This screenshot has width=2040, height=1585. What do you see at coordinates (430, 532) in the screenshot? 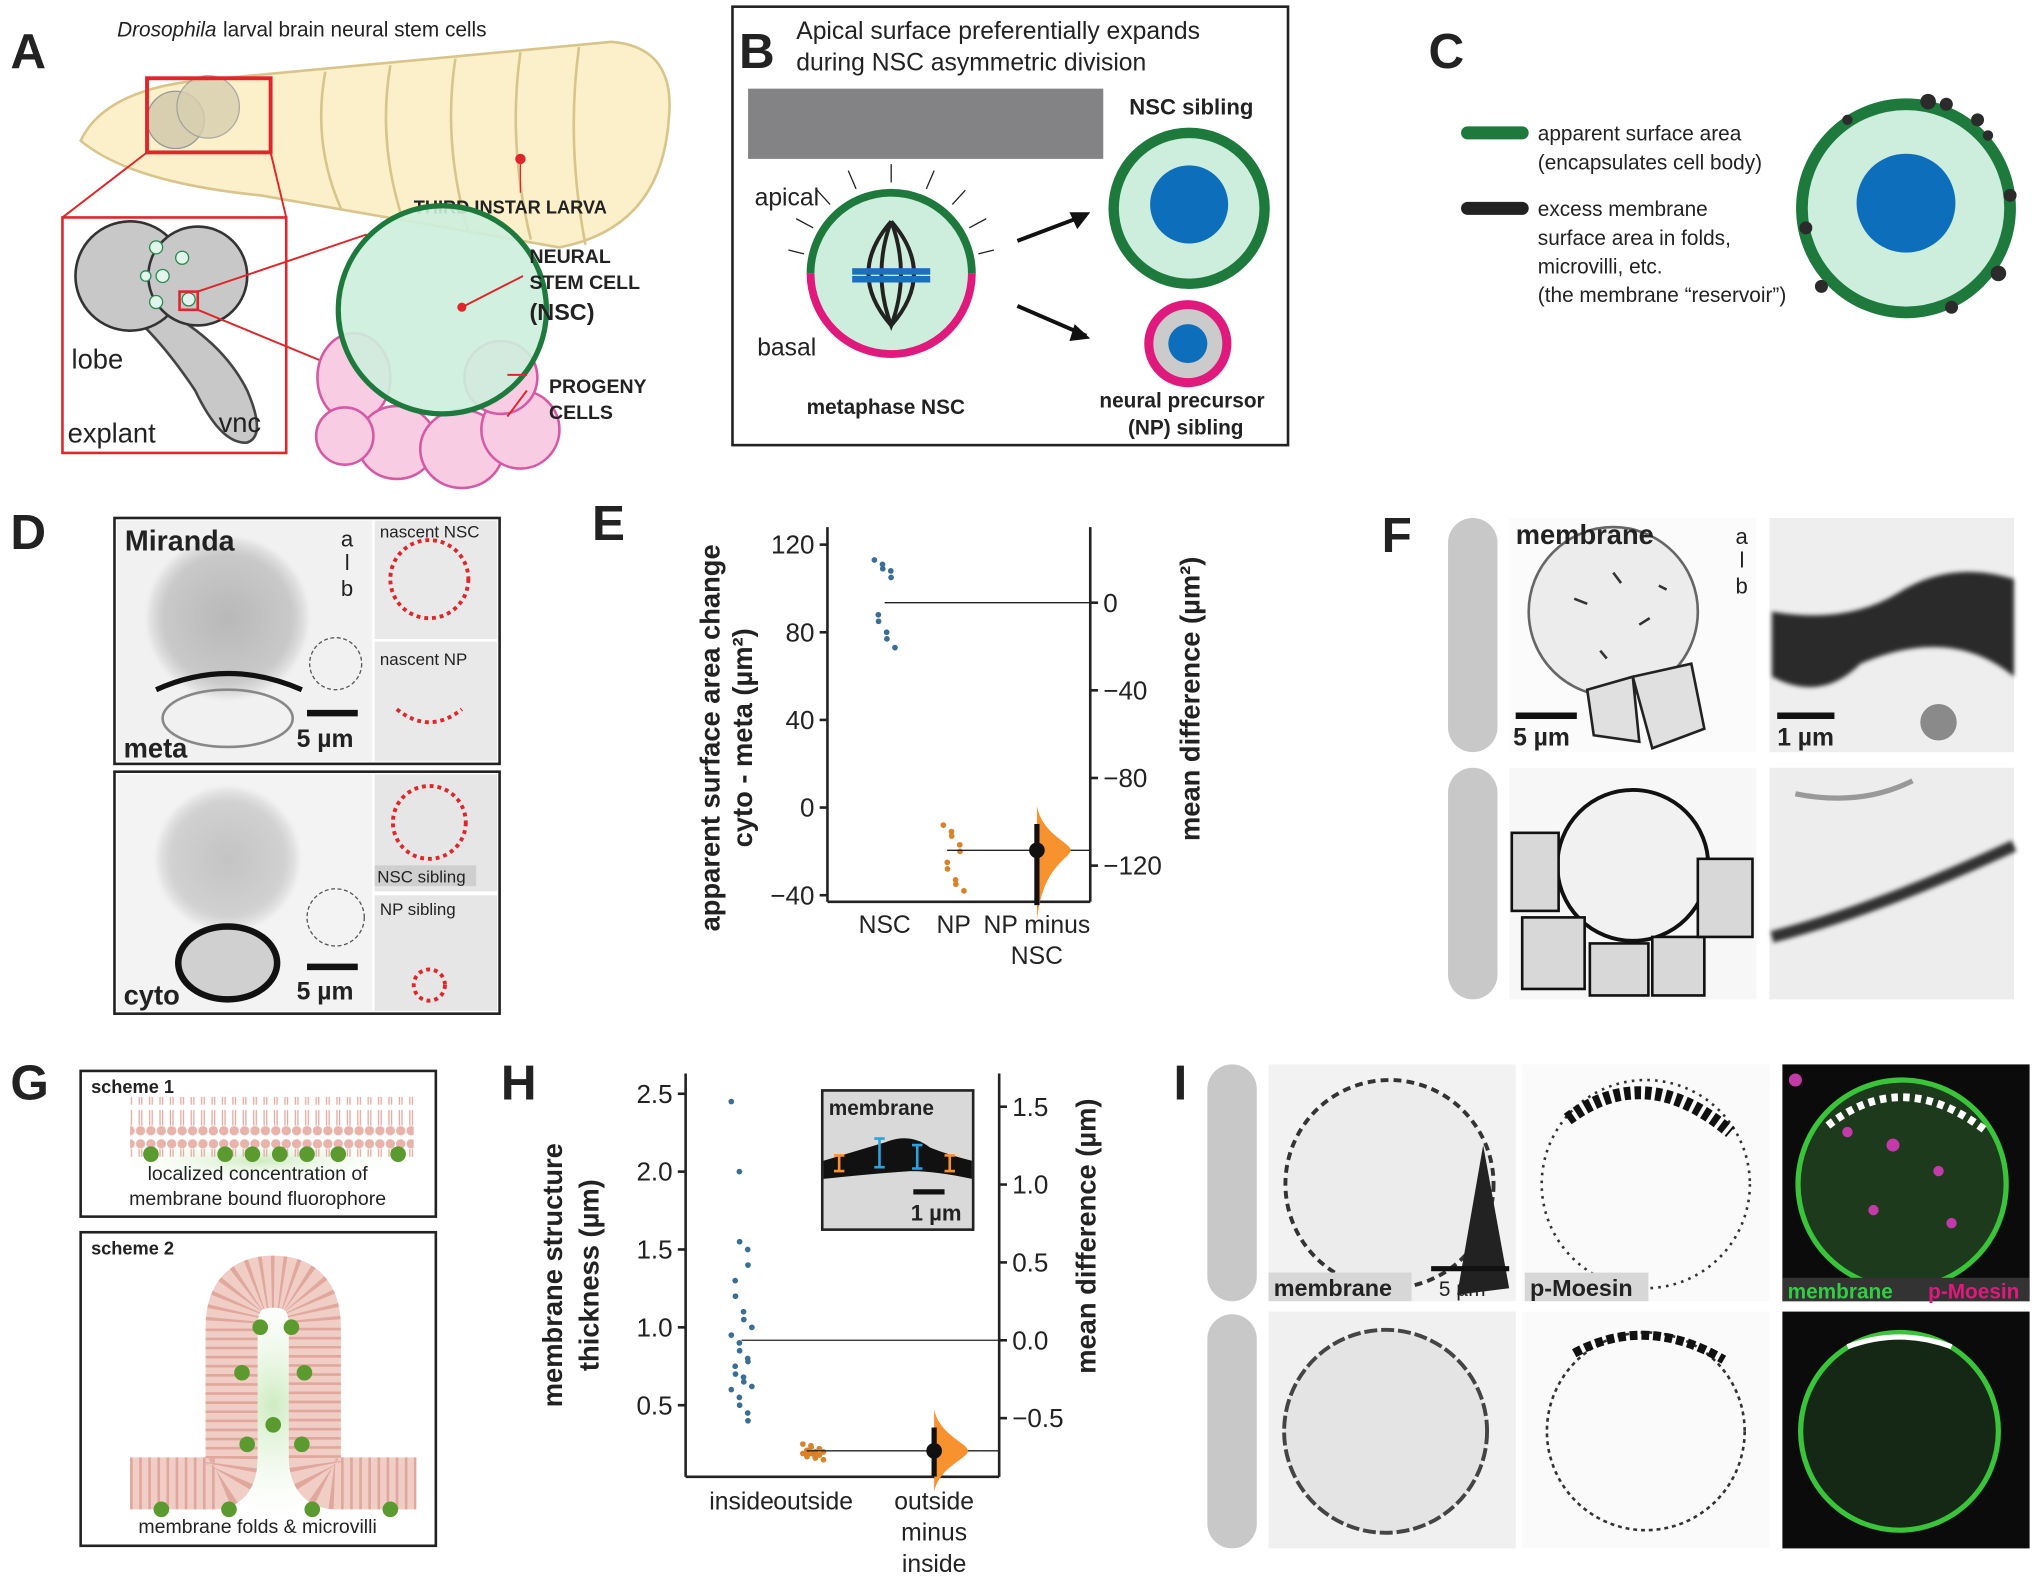
I see `nascent-nsc-label: nascent NSC` at bounding box center [430, 532].